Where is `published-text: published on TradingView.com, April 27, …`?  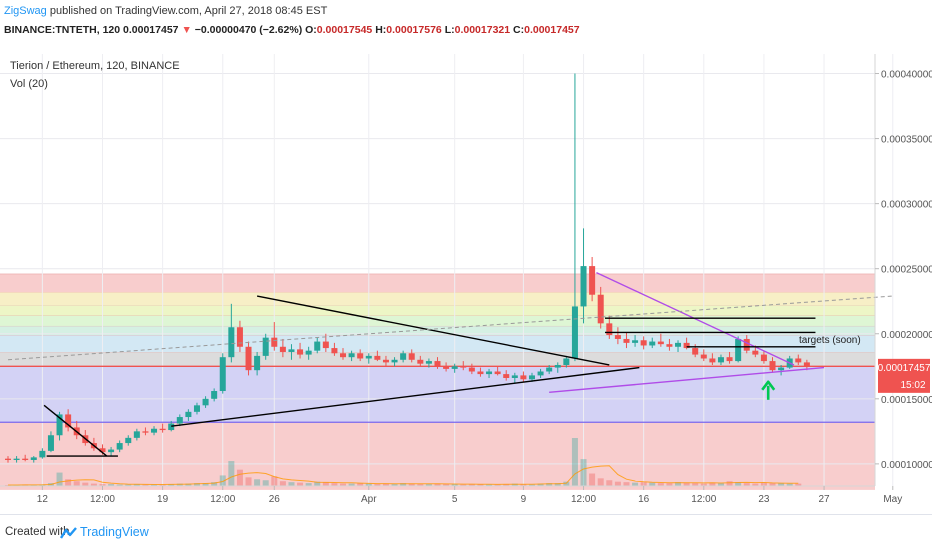
published-text: published on TradingView.com, April 27, … is located at coordinates (188, 11).